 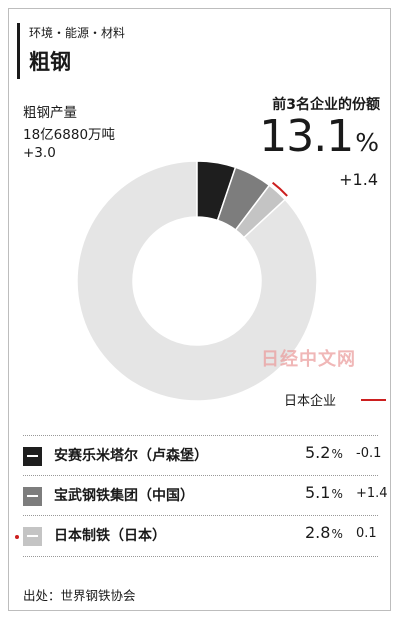 I want to click on legend-name: 日本制铁（日本）, so click(x=110, y=536).